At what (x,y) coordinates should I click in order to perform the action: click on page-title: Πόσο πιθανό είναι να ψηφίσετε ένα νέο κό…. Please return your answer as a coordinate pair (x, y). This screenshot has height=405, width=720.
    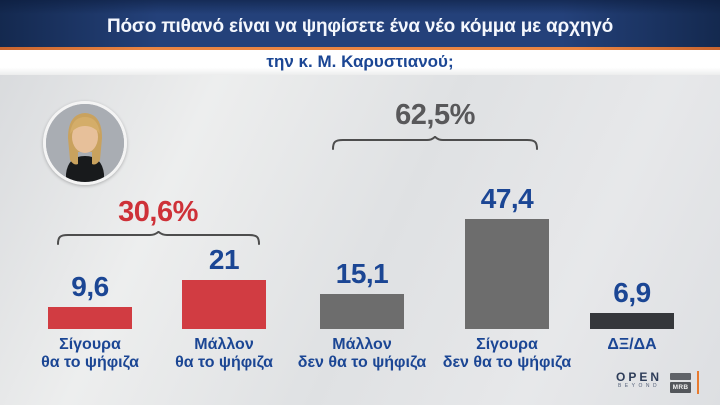
    Looking at the image, I should click on (360, 26).